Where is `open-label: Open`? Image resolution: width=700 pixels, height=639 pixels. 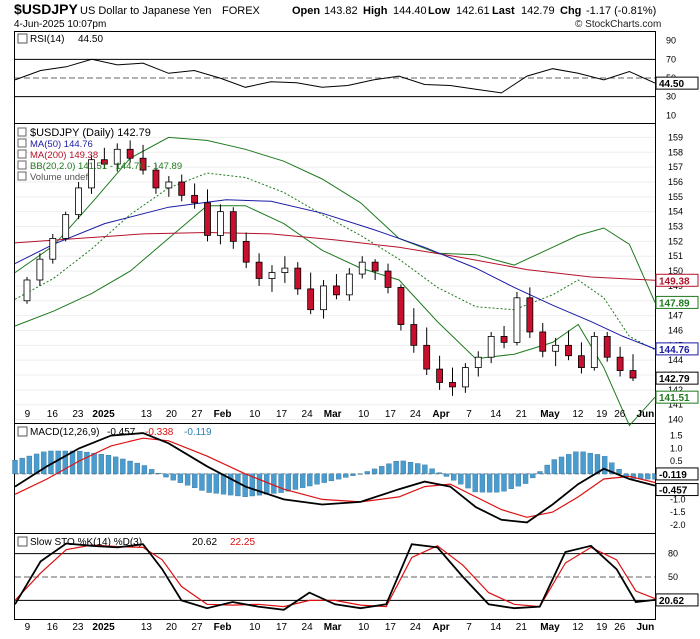
open-label: Open is located at coordinates (306, 11).